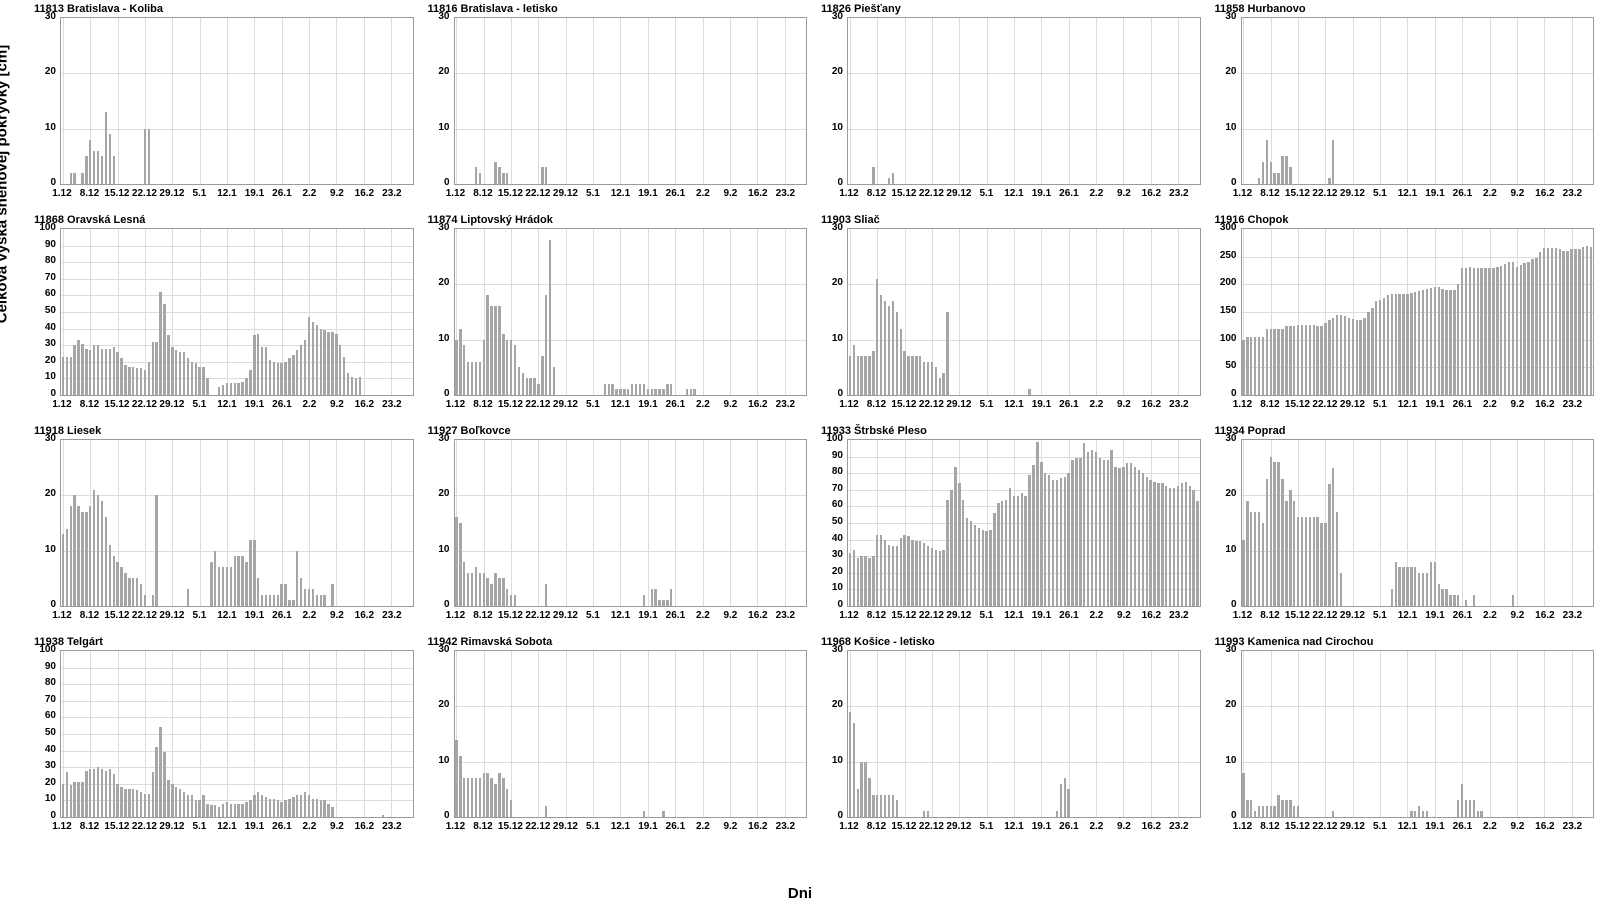 The image size is (1600, 908). Describe the element at coordinates (50, 749) in the screenshot. I see `y-tick-label: 40` at that location.